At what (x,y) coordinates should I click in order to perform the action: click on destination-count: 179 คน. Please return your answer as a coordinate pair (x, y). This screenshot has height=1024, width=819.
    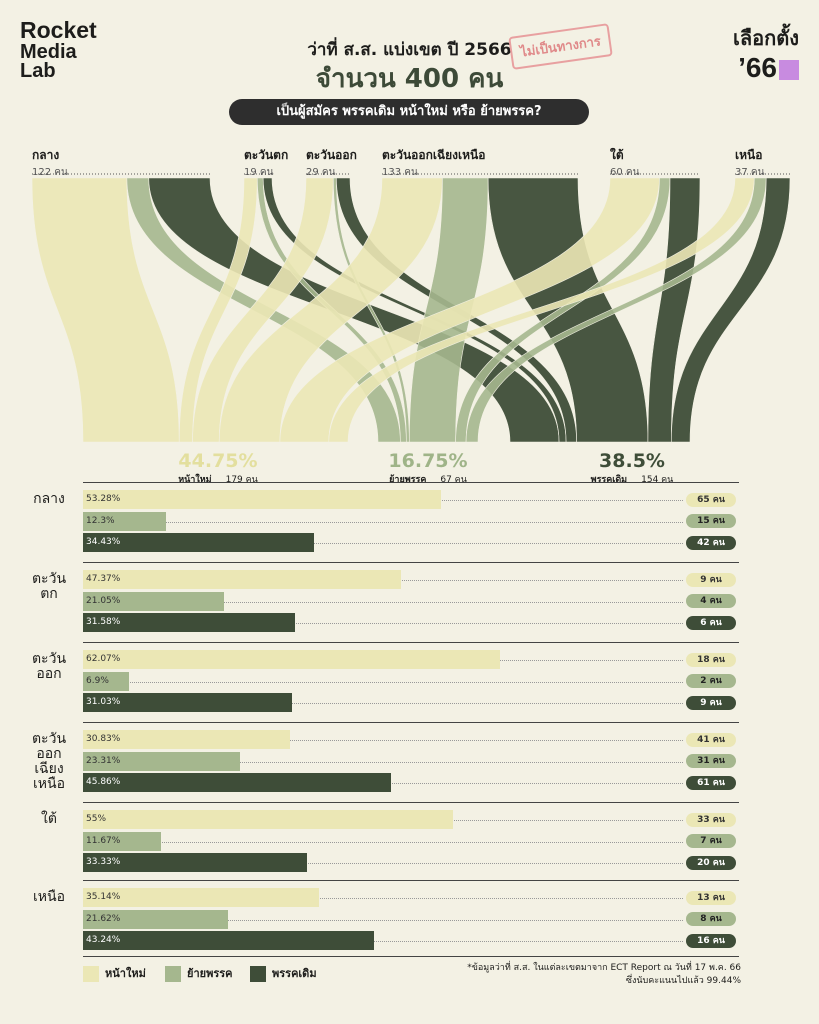
    Looking at the image, I should click on (241, 480).